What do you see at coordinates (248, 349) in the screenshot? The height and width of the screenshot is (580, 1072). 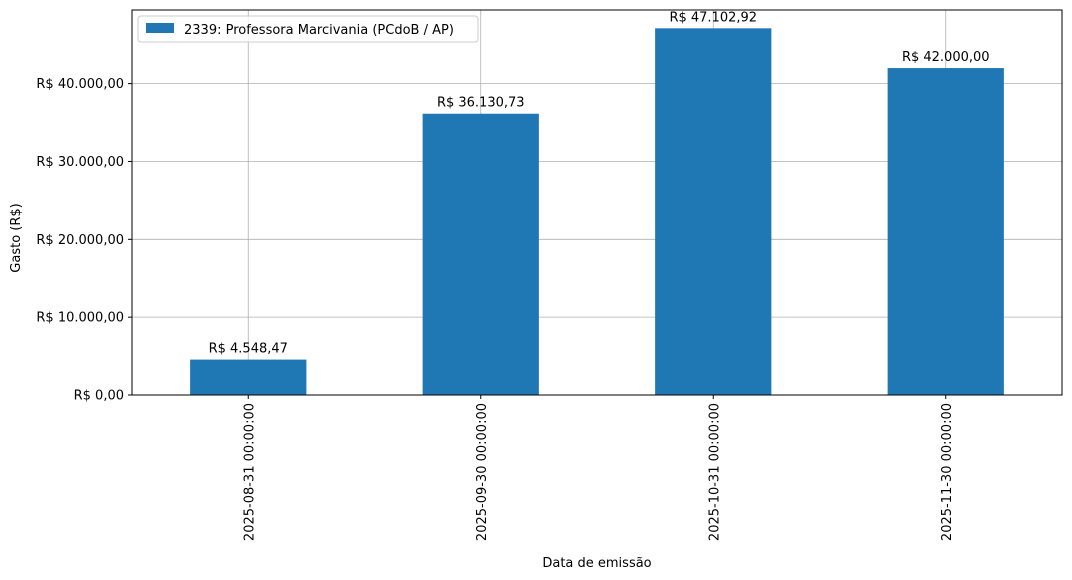 I see `bar-value-label: R$ 4.548,47` at bounding box center [248, 349].